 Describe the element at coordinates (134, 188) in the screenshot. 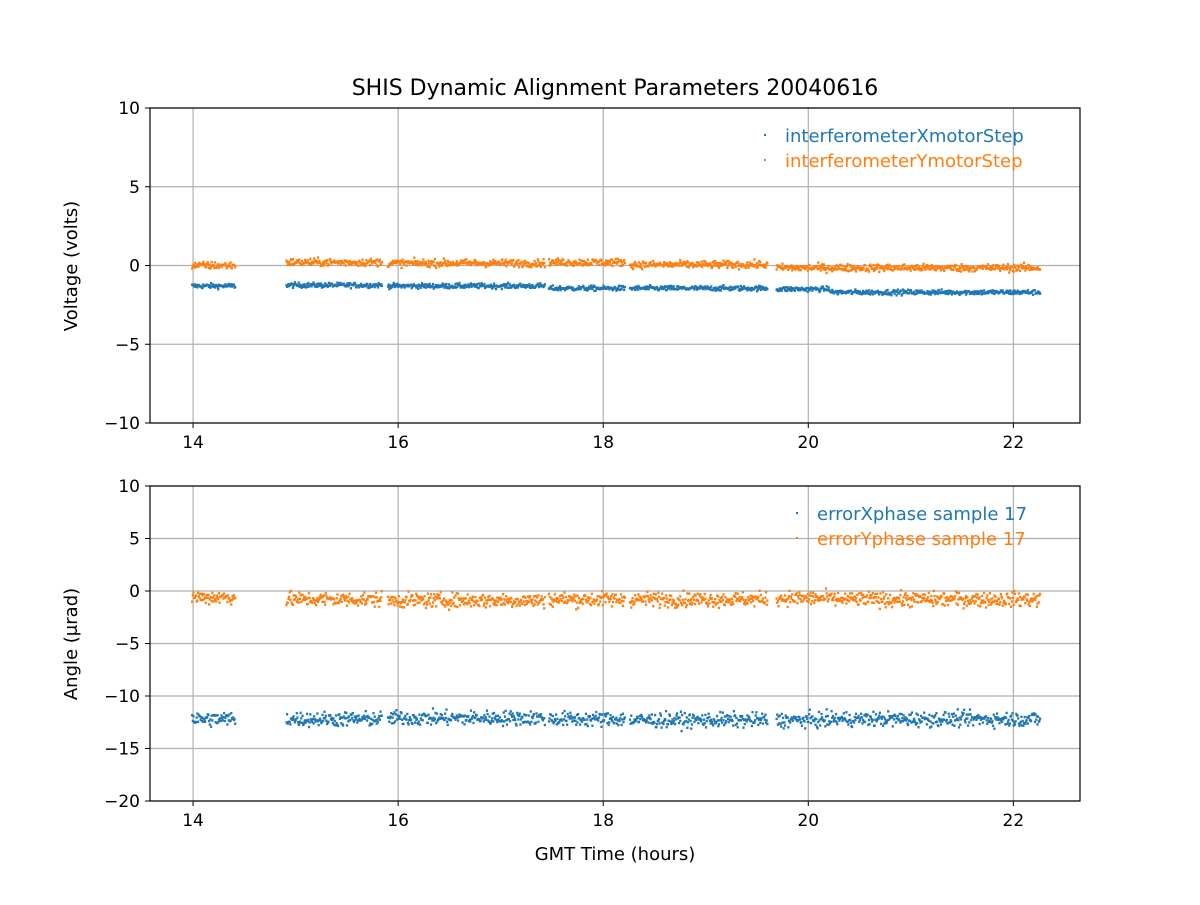

I see `y-tick-label: 5` at that location.